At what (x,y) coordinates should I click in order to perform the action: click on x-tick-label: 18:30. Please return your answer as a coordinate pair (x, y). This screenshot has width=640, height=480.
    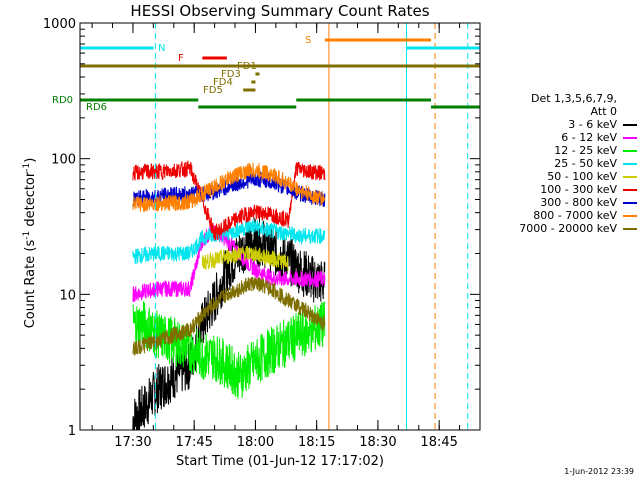
    Looking at the image, I should click on (377, 442).